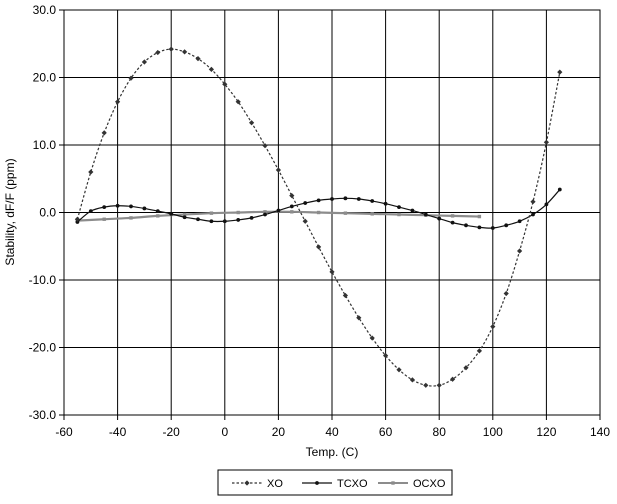  What do you see at coordinates (47, 213) in the screenshot?
I see `y-tick-label: 0.0` at bounding box center [47, 213].